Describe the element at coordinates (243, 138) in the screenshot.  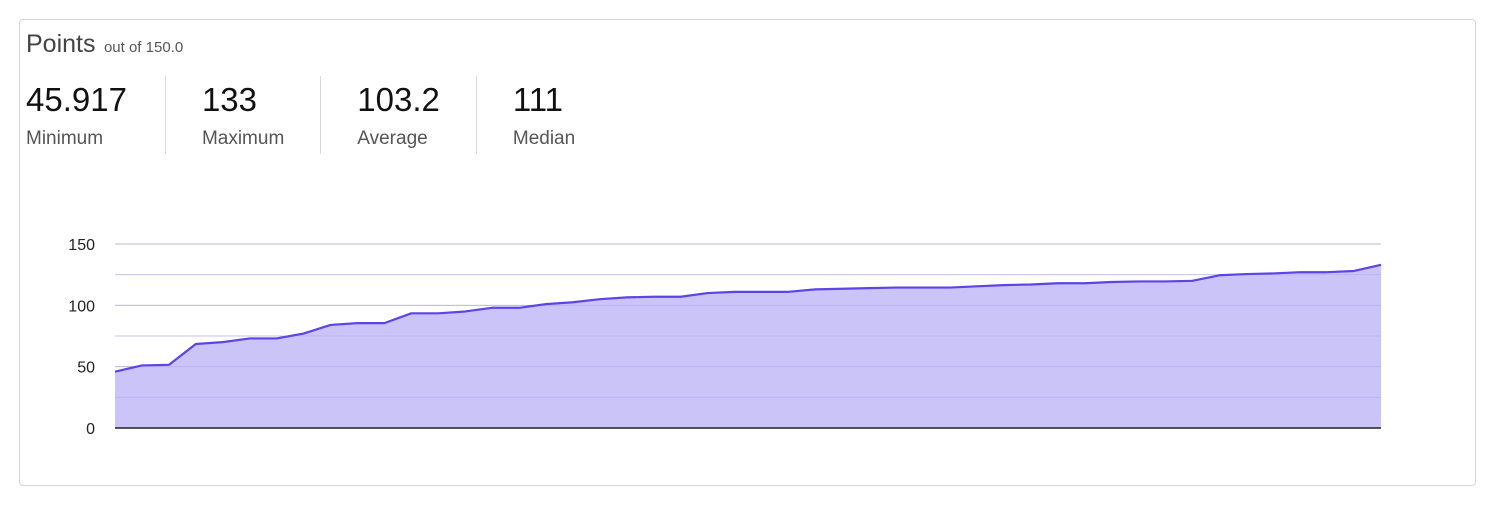
I see `stat-maximum-label: Maximum` at that location.